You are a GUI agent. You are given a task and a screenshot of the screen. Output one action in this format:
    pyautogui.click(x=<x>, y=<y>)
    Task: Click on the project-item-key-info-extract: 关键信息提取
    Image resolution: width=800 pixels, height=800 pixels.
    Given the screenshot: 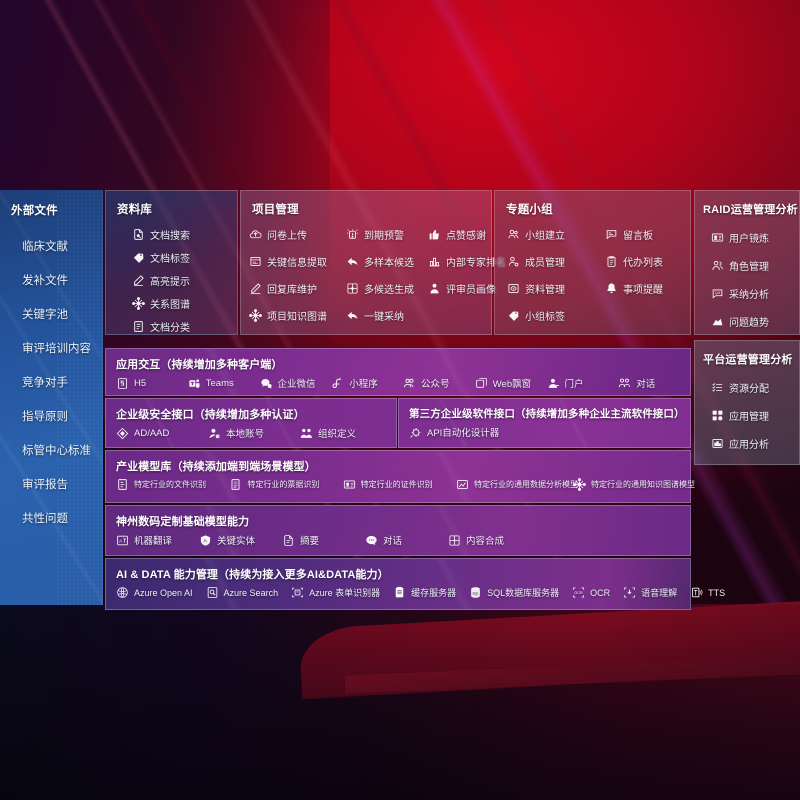 What is the action you would take?
    pyautogui.click(x=297, y=261)
    